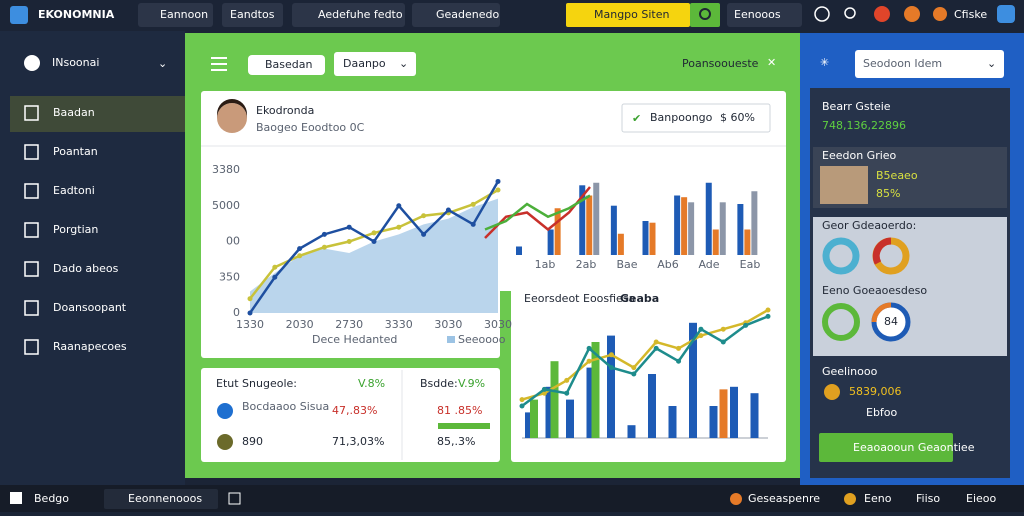 The image size is (1024, 516). I want to click on search-button, so click(705, 15).